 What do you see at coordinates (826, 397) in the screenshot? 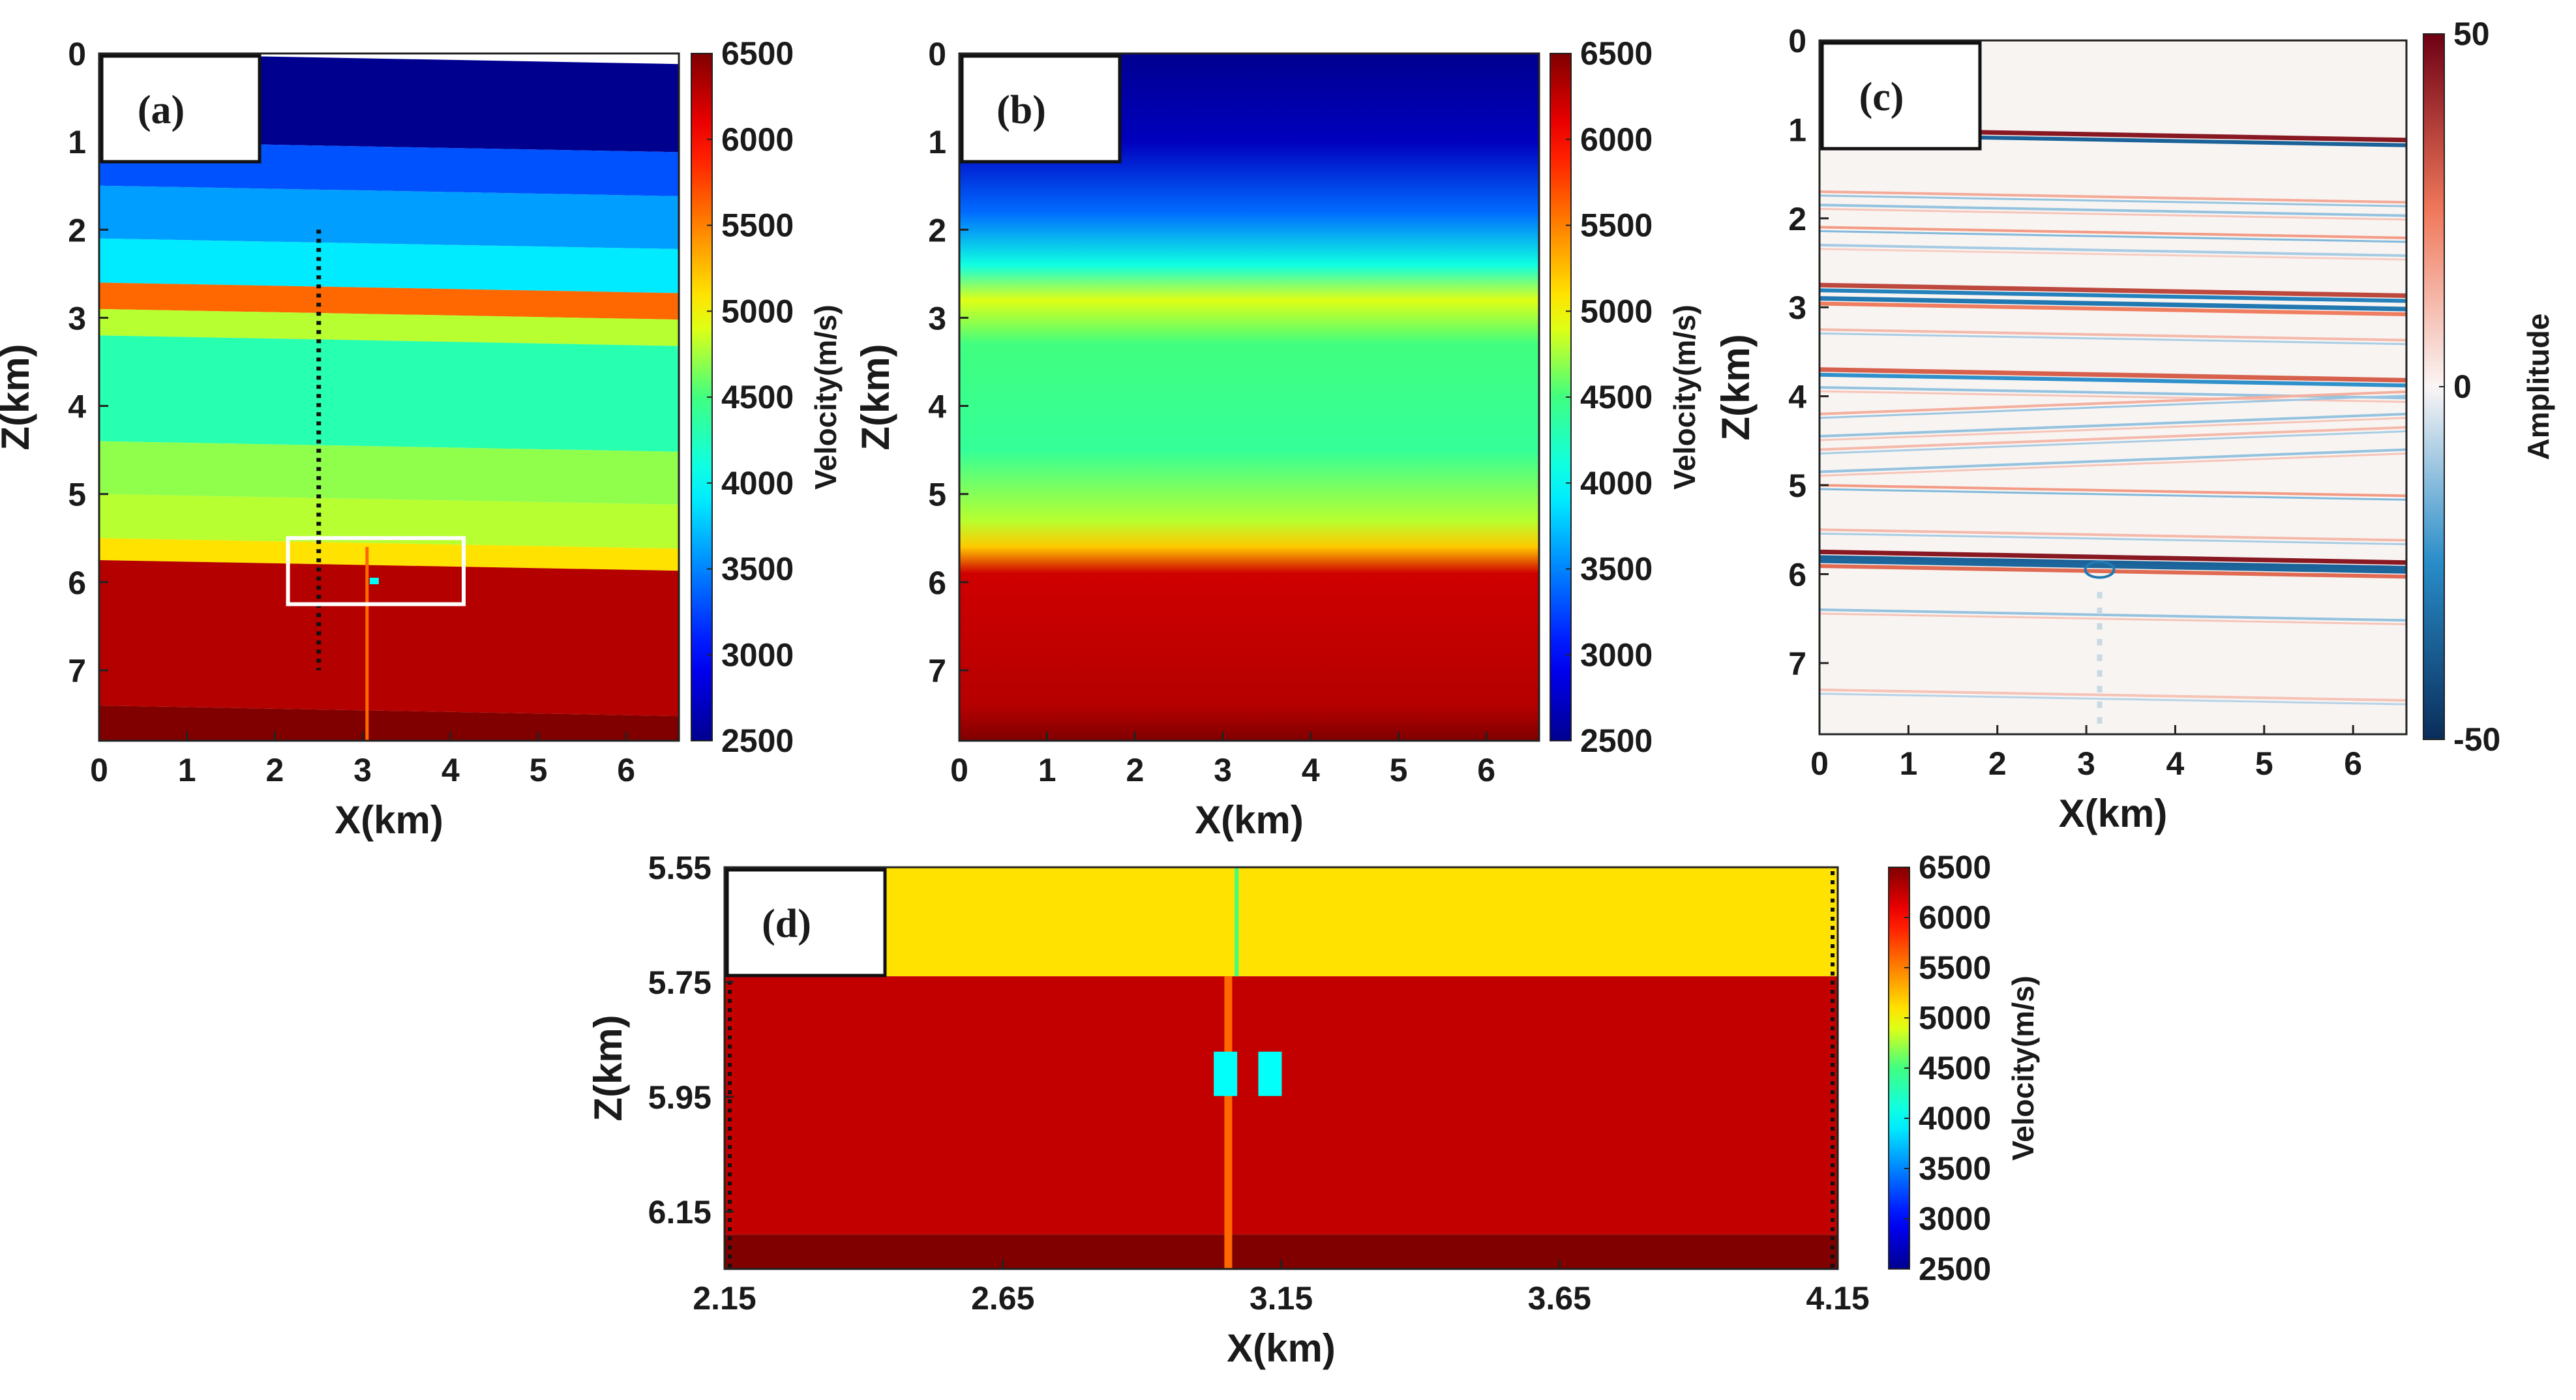
I see `colorbar-label: Velocity(m/s)` at bounding box center [826, 397].